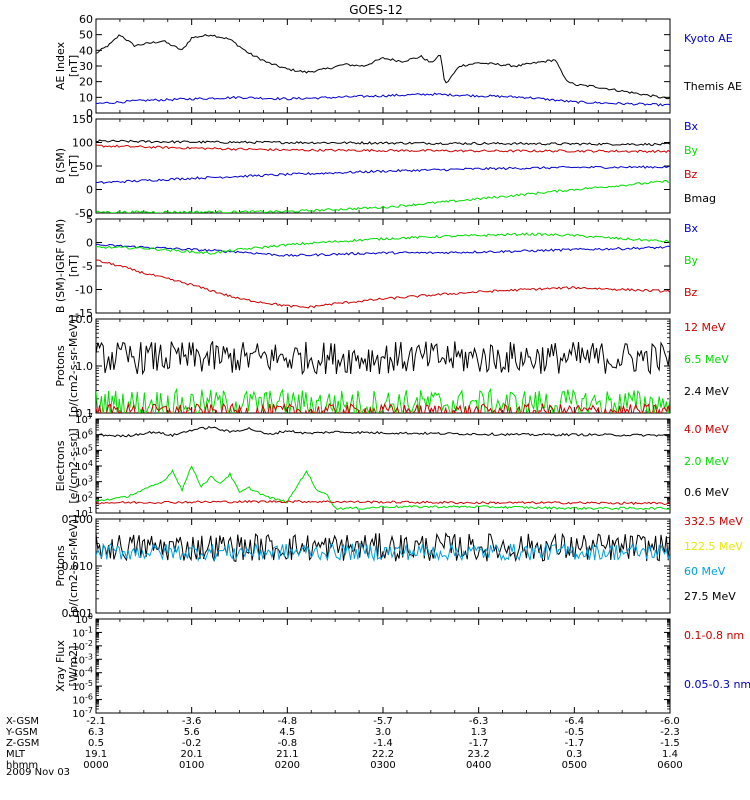 The image size is (750, 800). I want to click on x-tick-label: 6.3, so click(96, 732).